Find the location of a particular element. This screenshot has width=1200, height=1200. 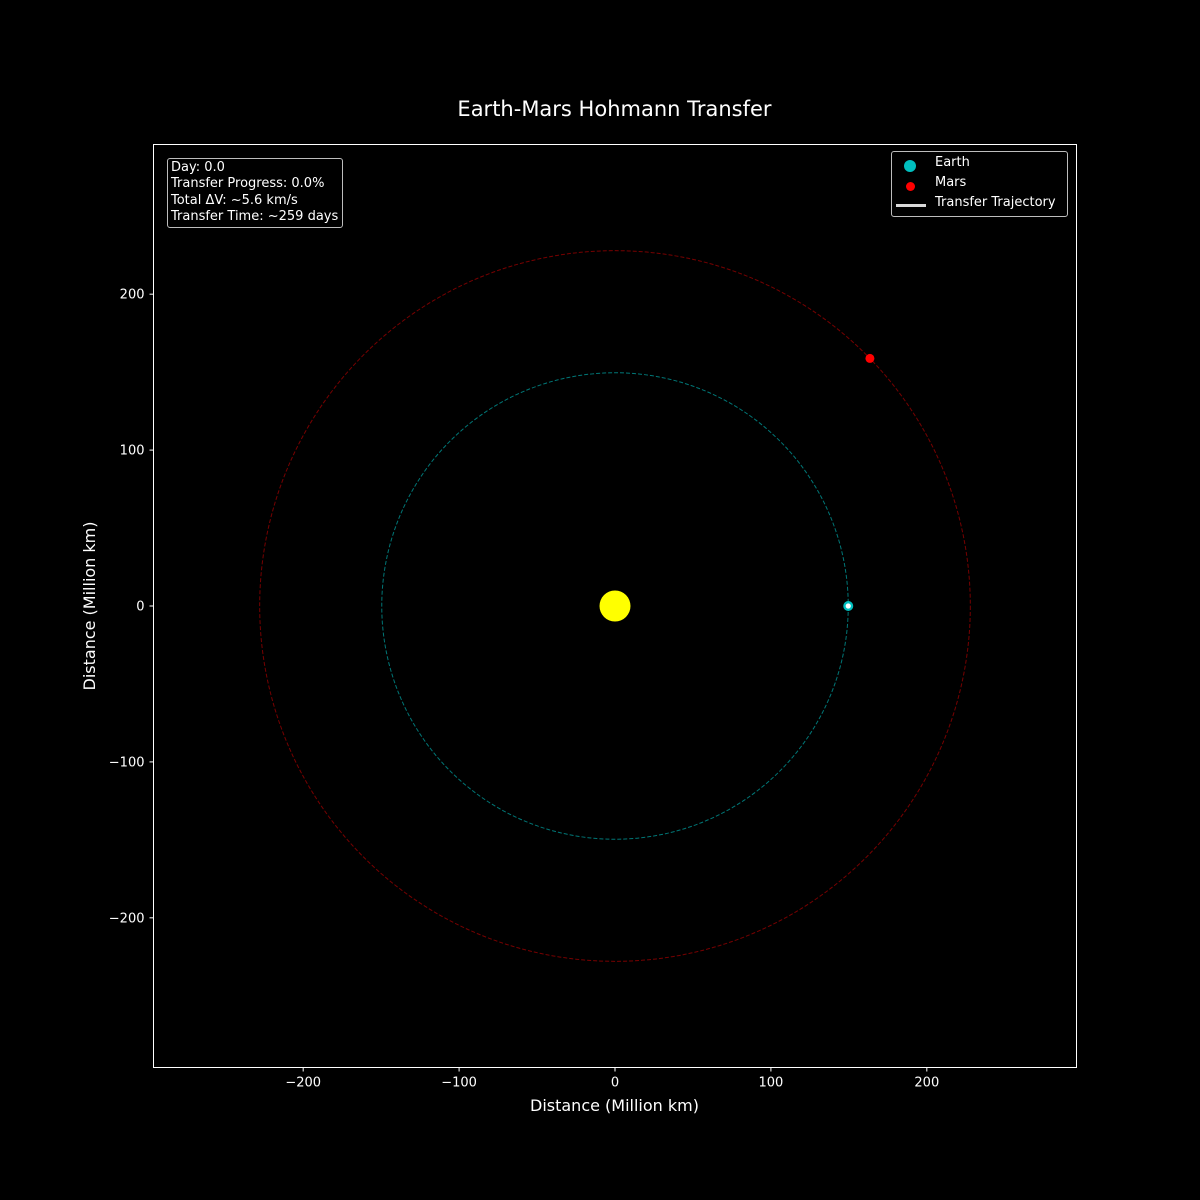

legend-mars-label: Mars is located at coordinates (951, 182).